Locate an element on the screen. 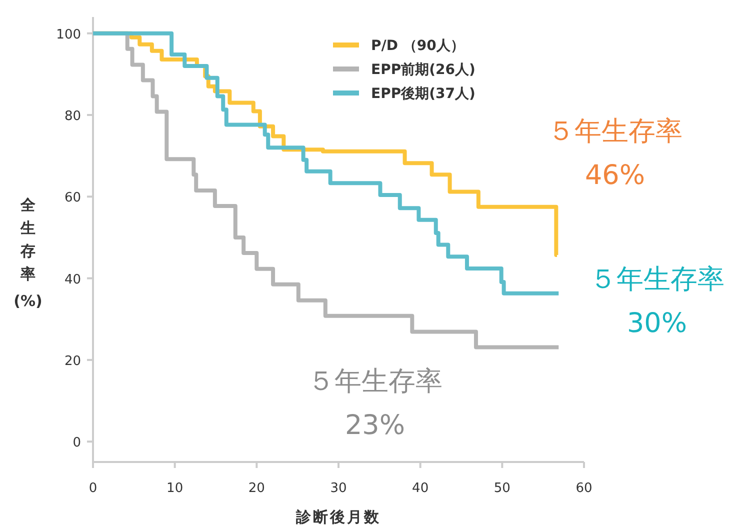  x-tick-label: 40 is located at coordinates (420, 488).